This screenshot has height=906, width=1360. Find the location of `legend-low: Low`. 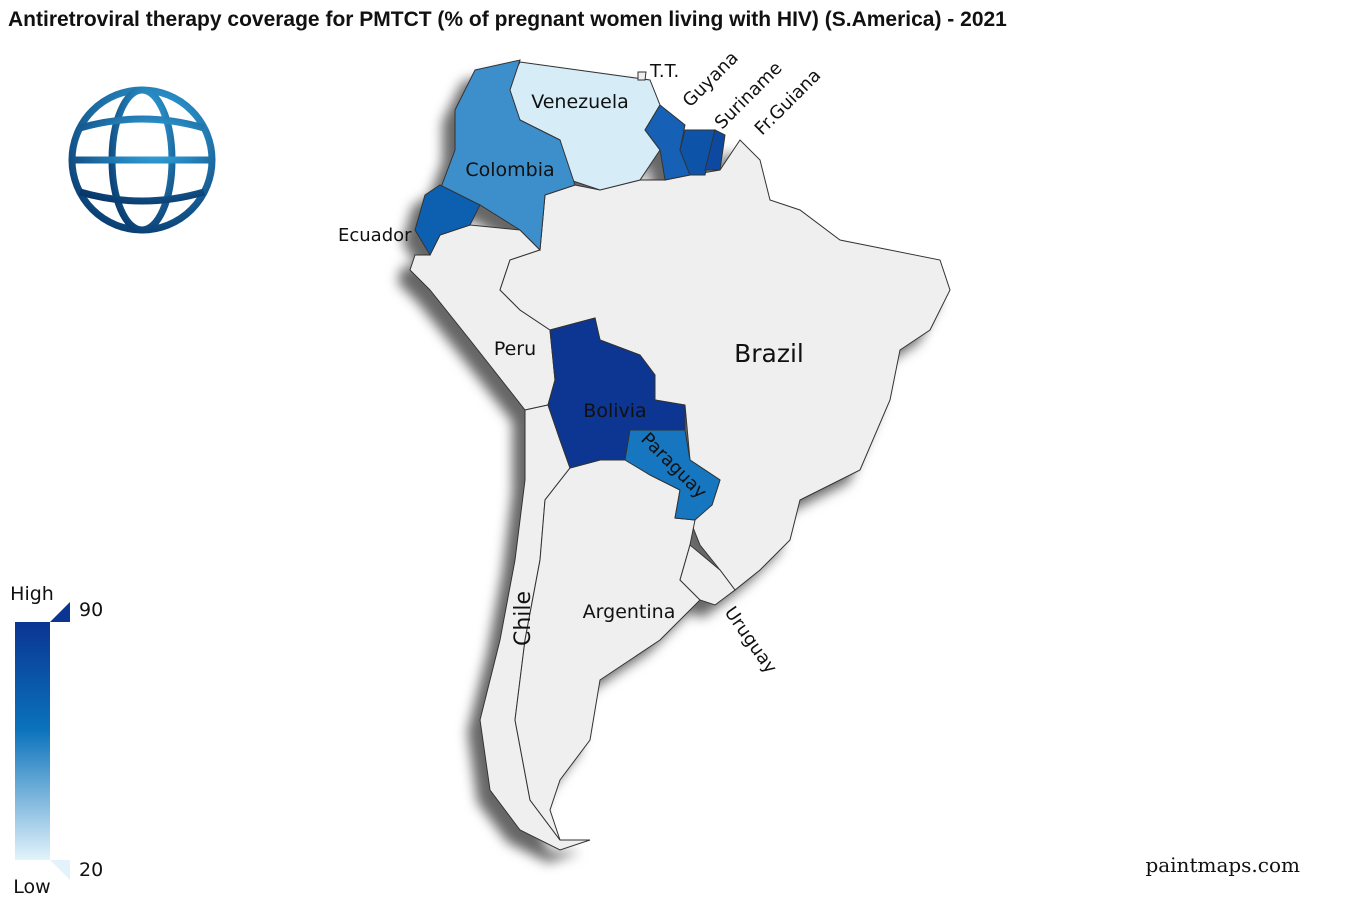

legend-low: Low is located at coordinates (31, 887).